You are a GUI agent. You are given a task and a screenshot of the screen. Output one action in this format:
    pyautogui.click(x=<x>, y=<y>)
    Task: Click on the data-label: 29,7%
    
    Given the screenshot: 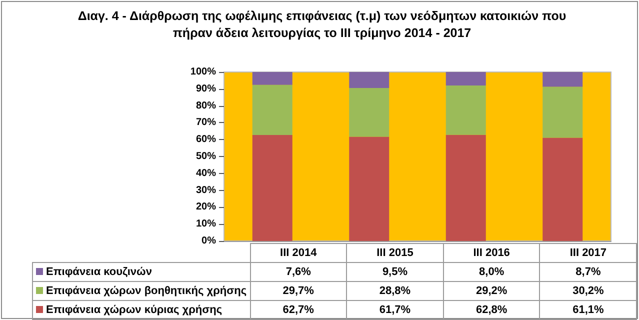 What is the action you would take?
    pyautogui.click(x=298, y=291)
    